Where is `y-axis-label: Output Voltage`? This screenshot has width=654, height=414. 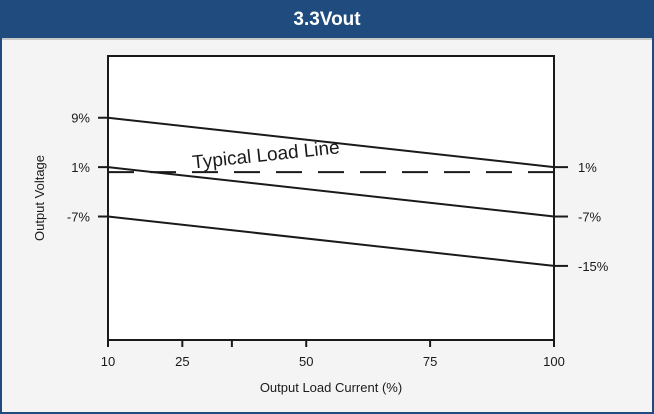
y-axis-label: Output Voltage is located at coordinates (39, 198).